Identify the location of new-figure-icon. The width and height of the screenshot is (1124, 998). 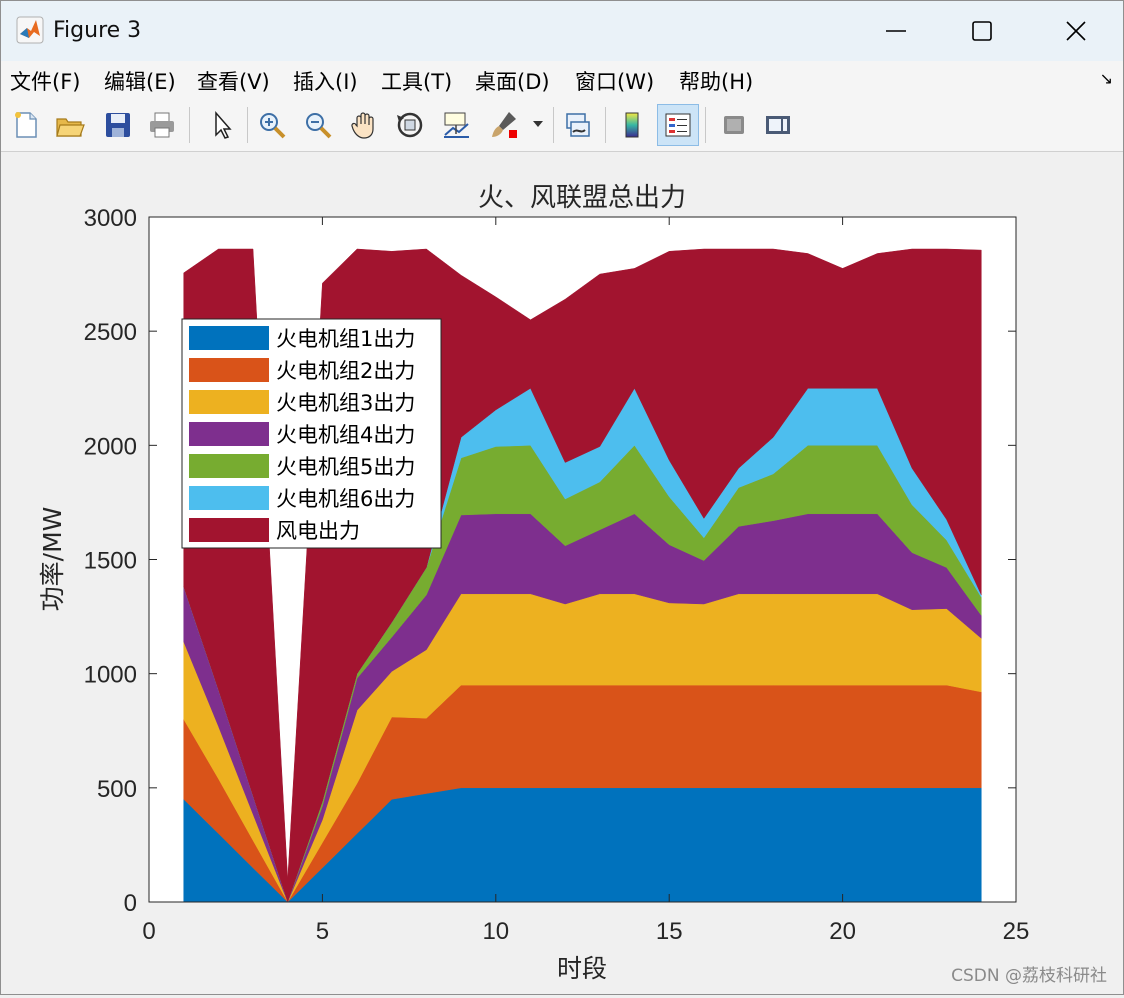
(26, 125).